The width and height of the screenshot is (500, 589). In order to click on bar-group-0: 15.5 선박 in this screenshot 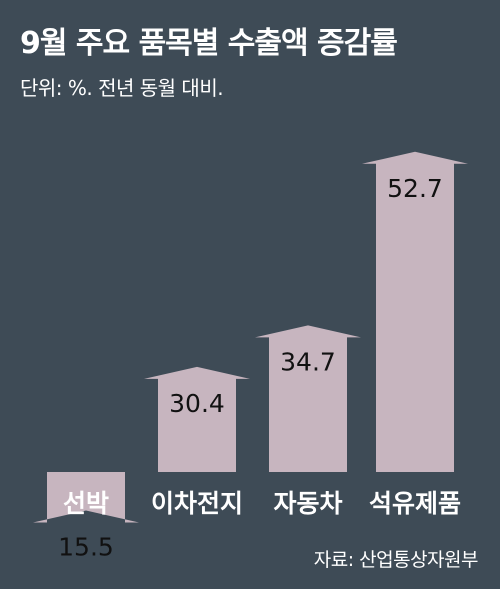, I will do `click(86, 517)`.